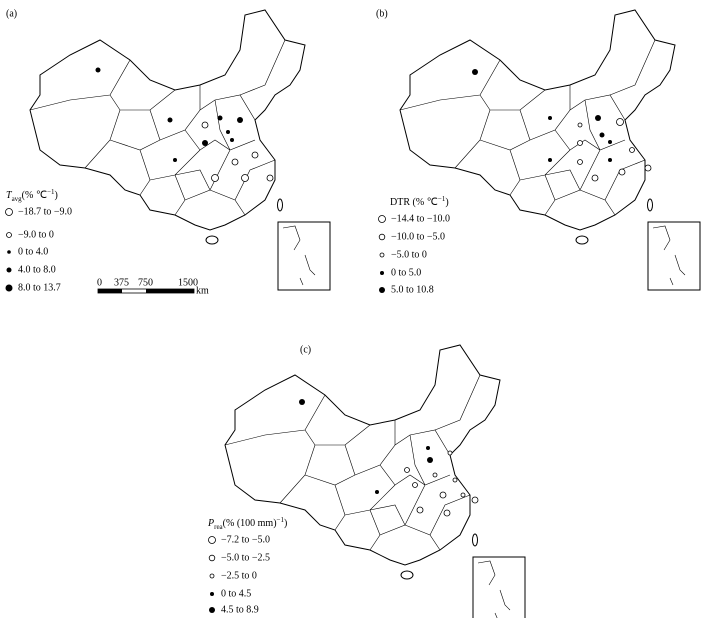  I want to click on scale-bar: 0 375 750 1500 km, so click(153, 286).